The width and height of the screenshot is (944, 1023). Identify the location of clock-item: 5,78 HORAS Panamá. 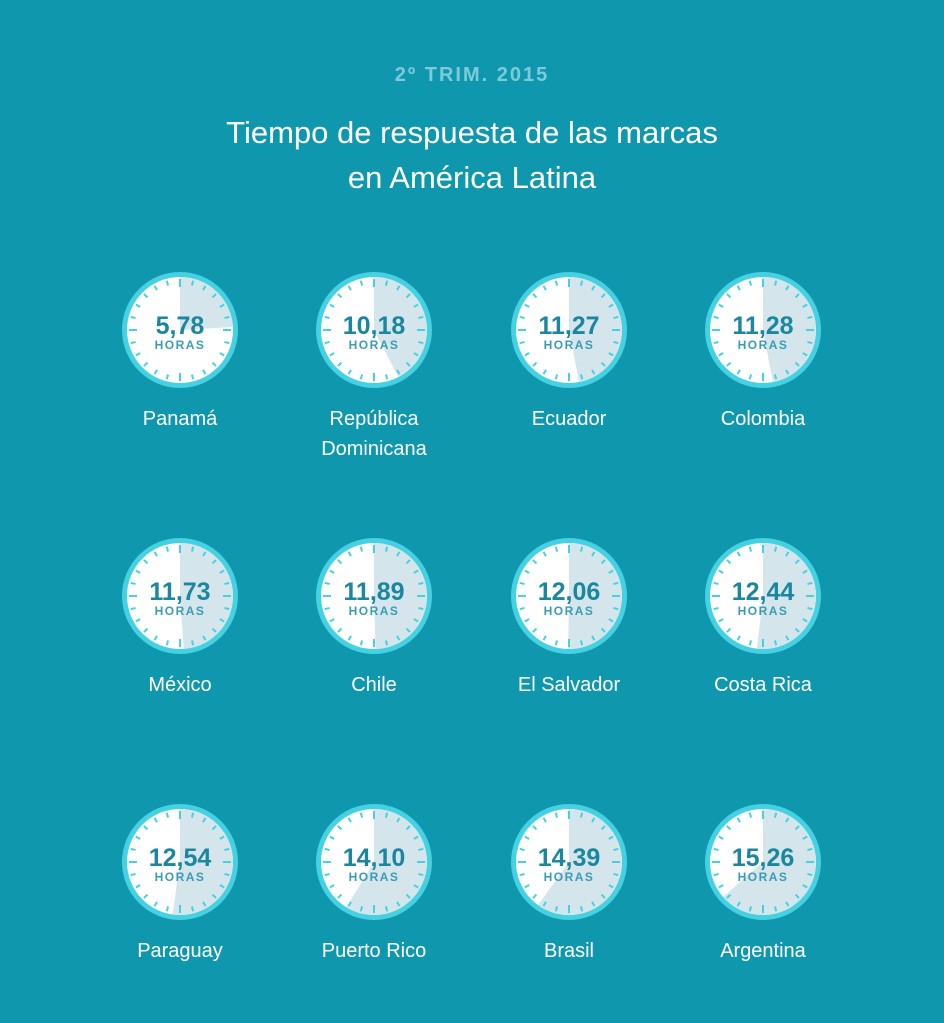
(180, 352).